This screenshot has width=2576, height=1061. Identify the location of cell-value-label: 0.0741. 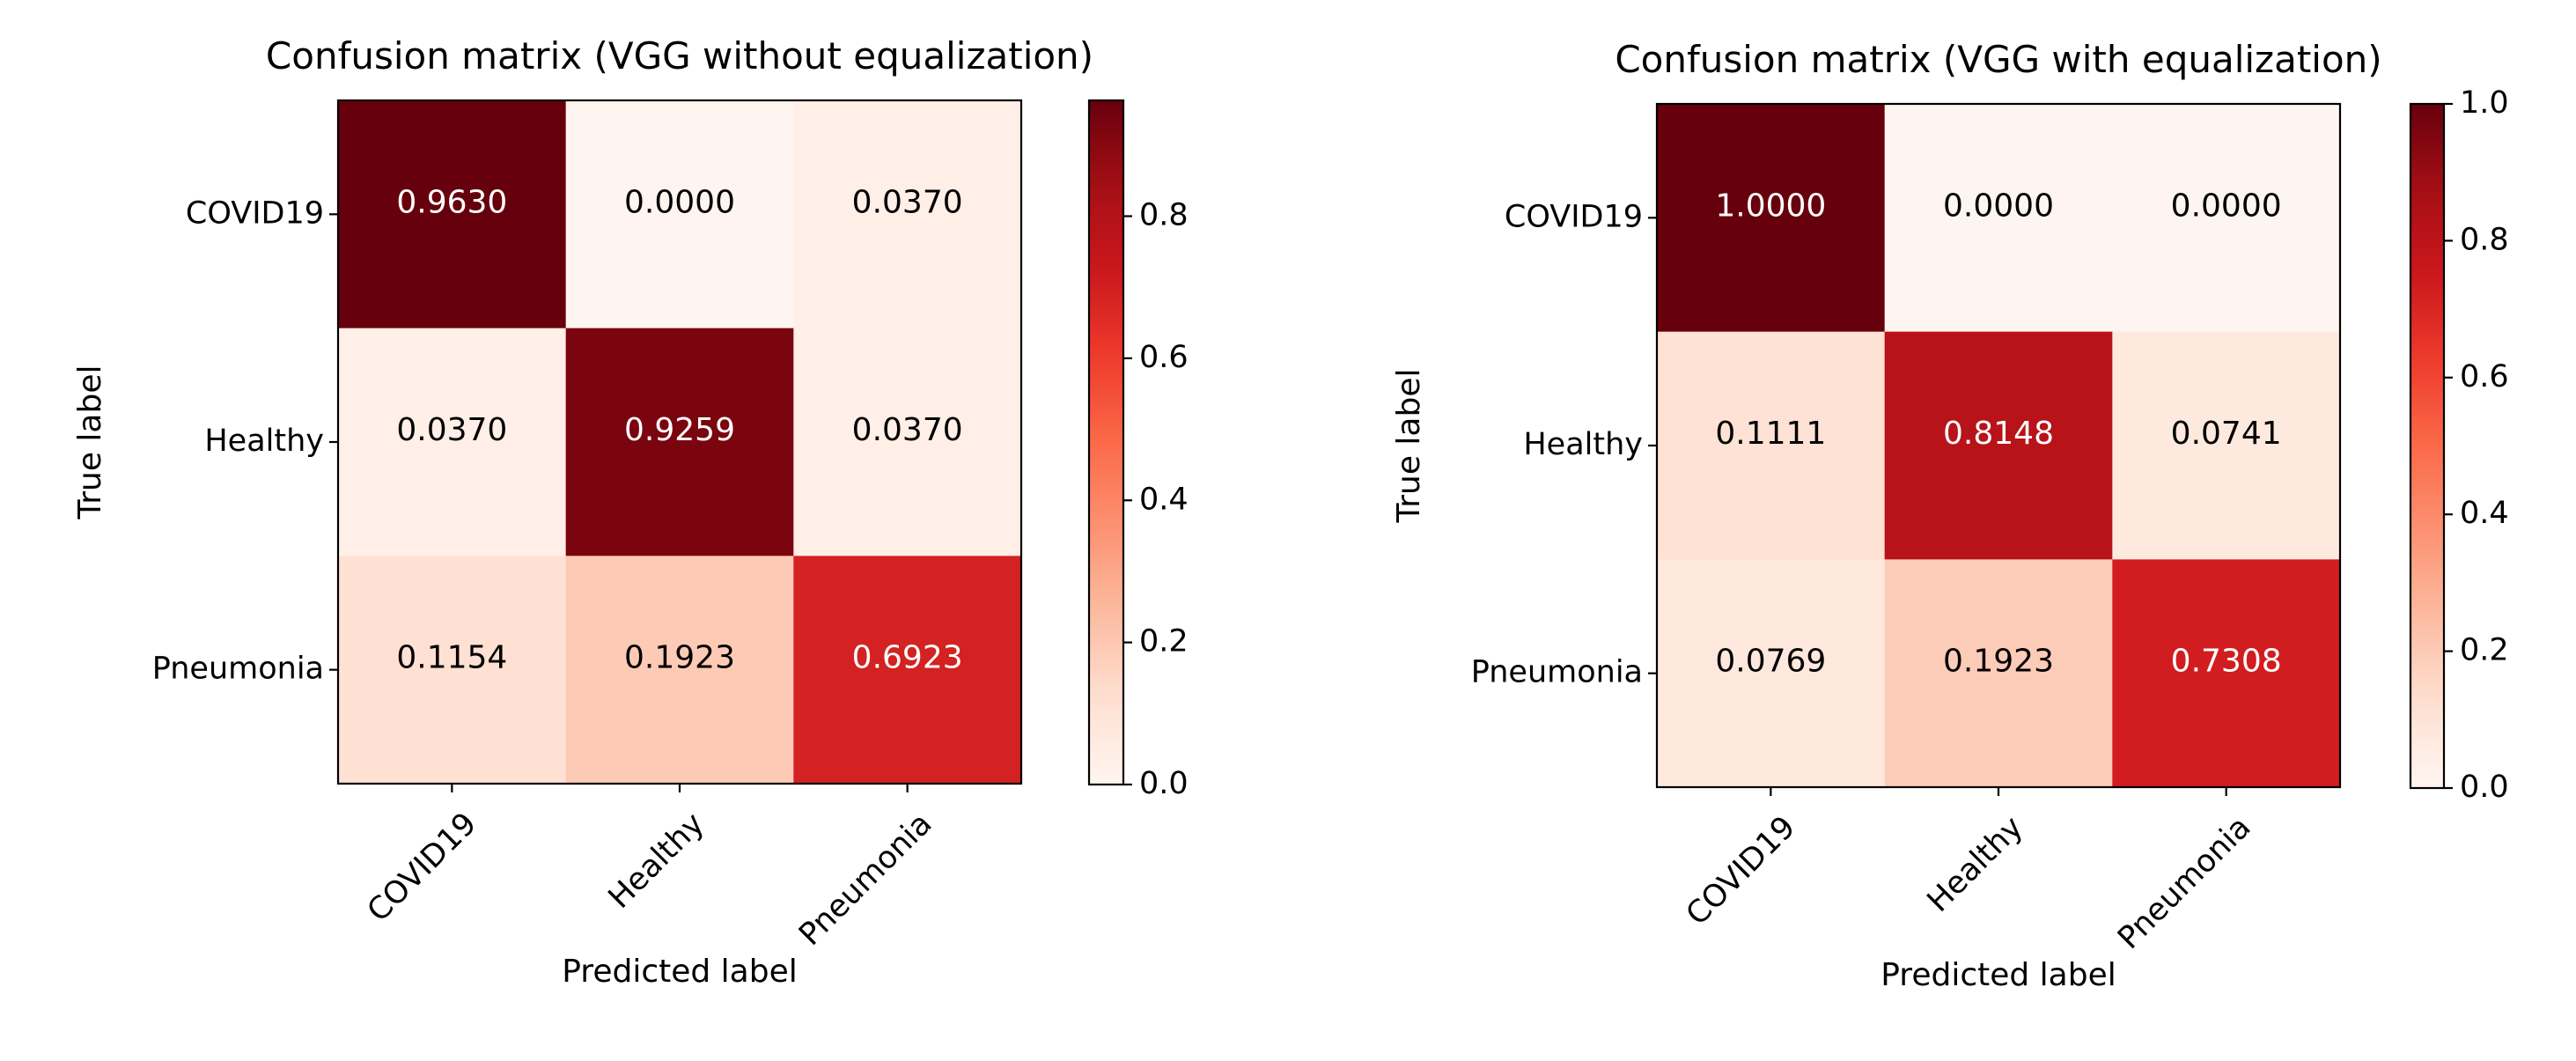
(2227, 434).